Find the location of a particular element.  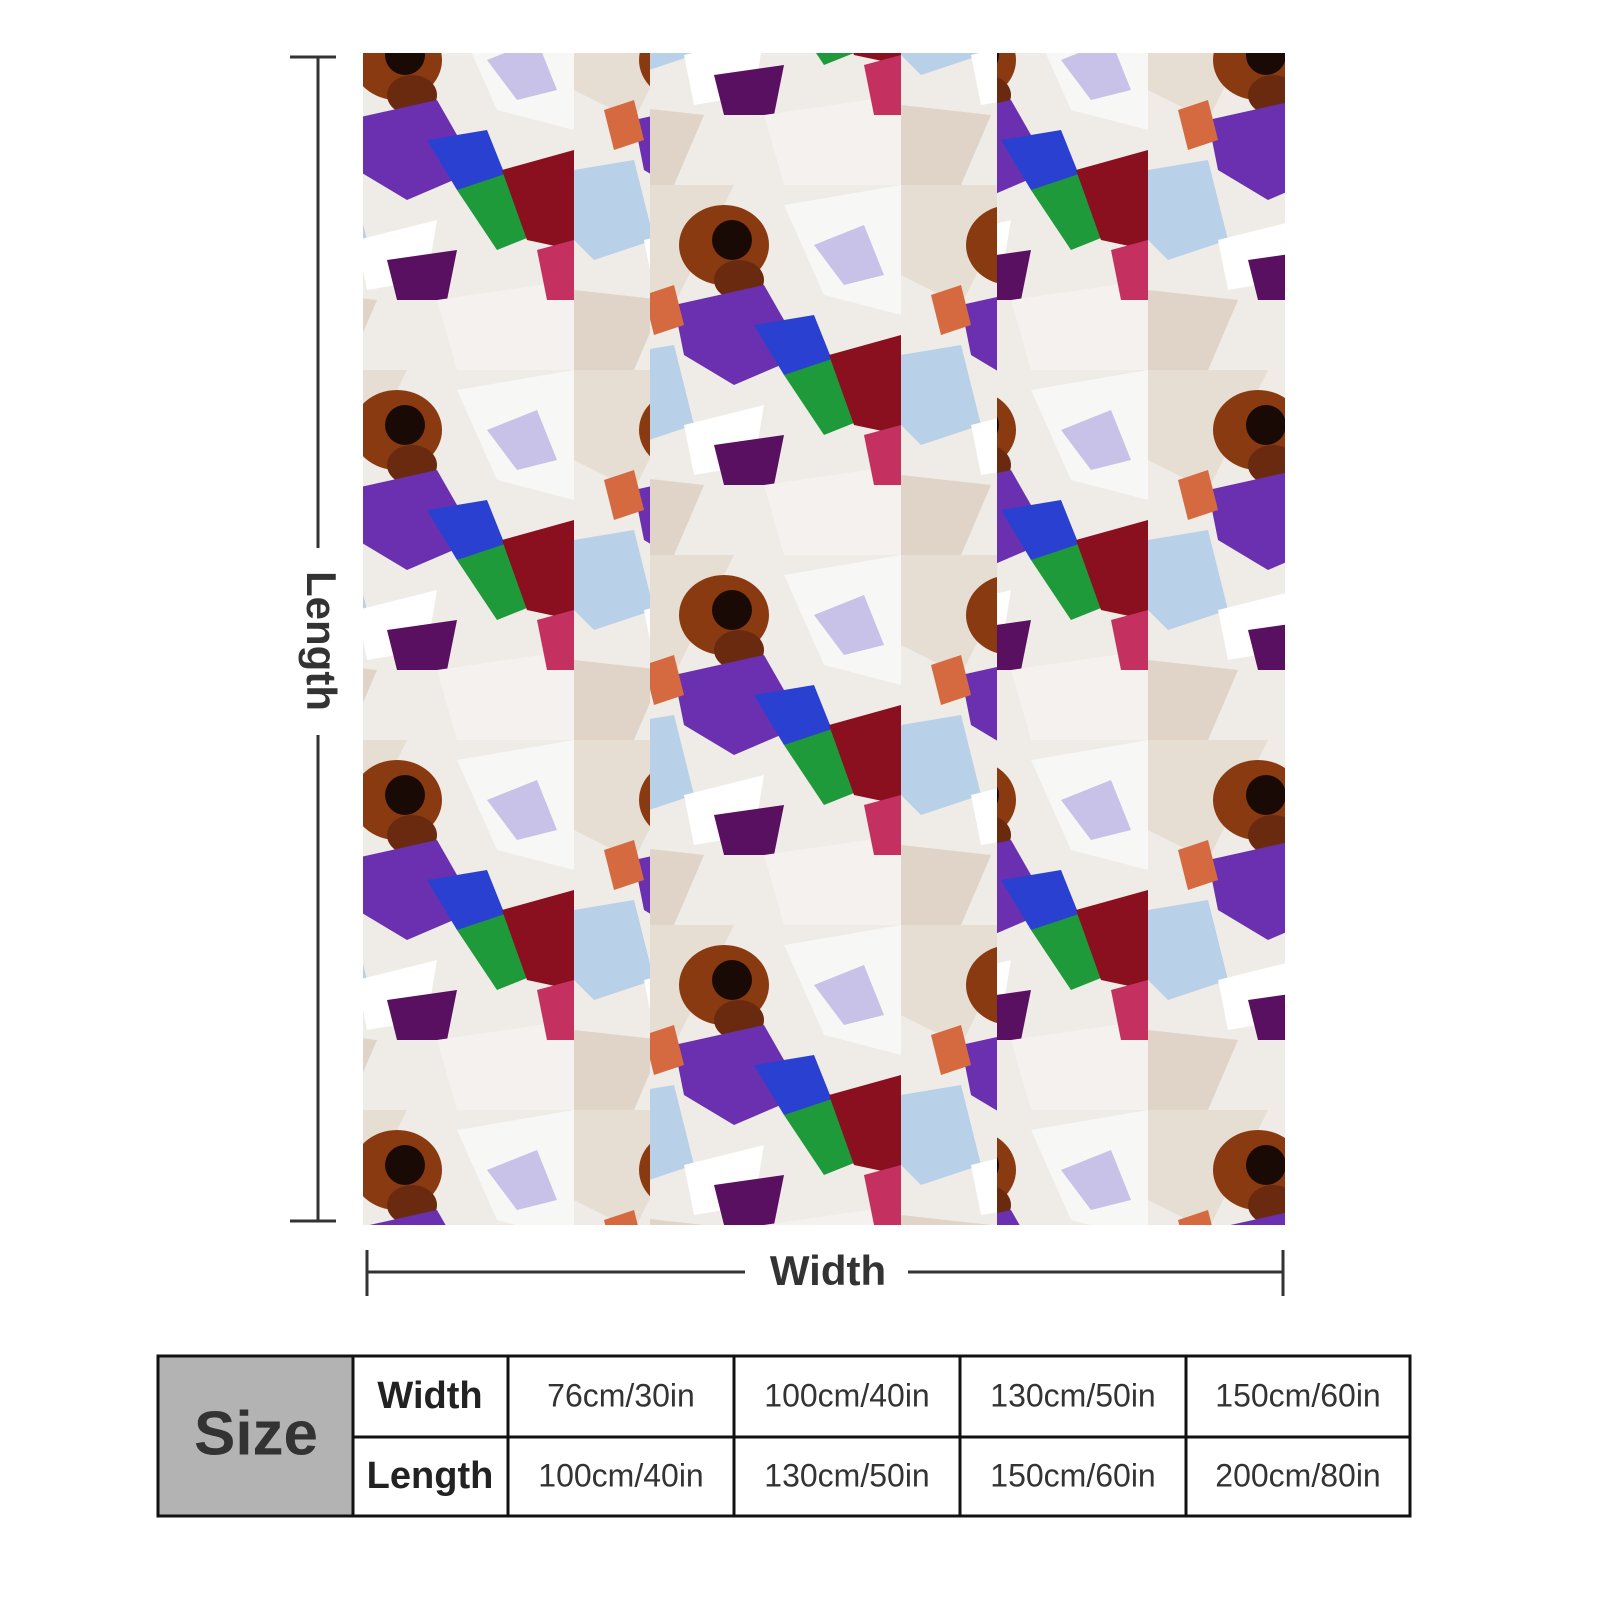

size-header-cell is located at coordinates (255, 1436).